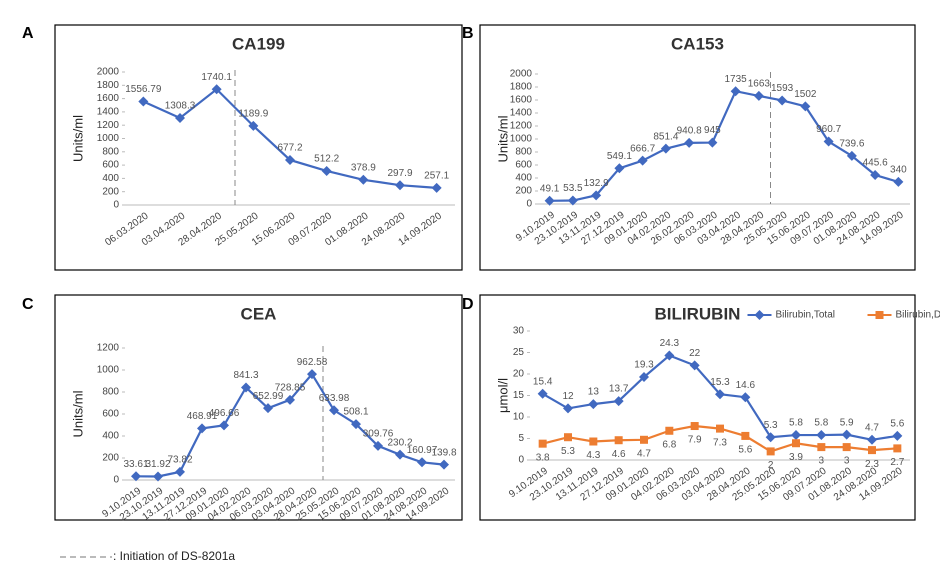 Image resolution: width=940 pixels, height=571 pixels. Describe the element at coordinates (180, 106) in the screenshot. I see `value-label: 1308.3` at that location.